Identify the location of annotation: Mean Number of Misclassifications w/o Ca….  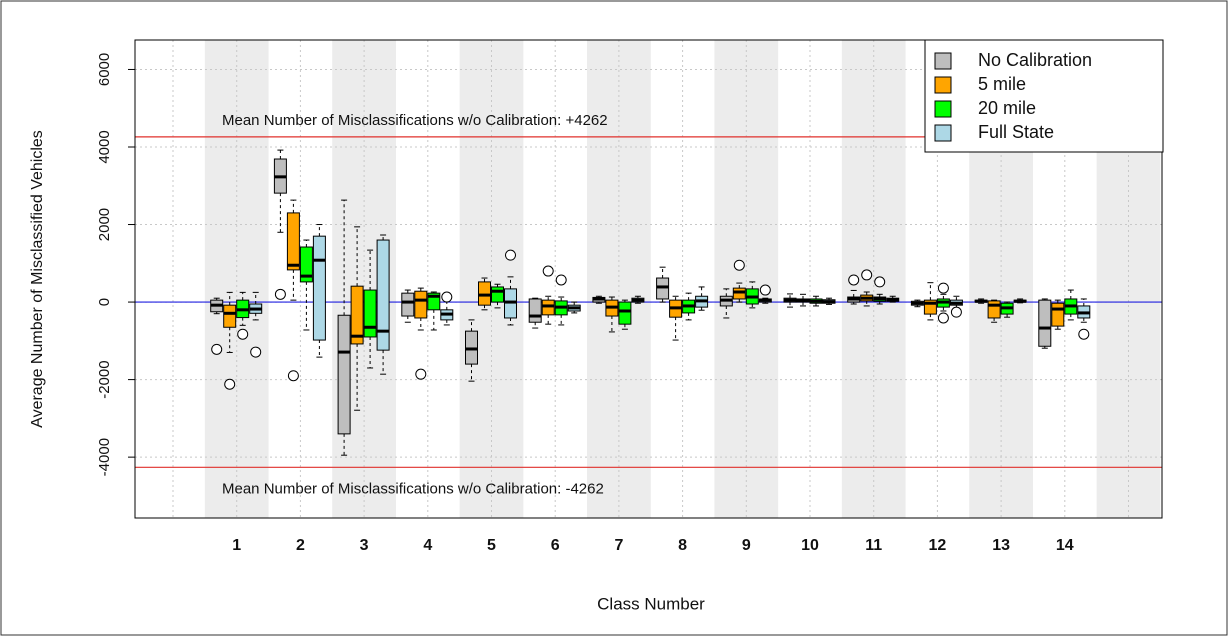
(413, 488).